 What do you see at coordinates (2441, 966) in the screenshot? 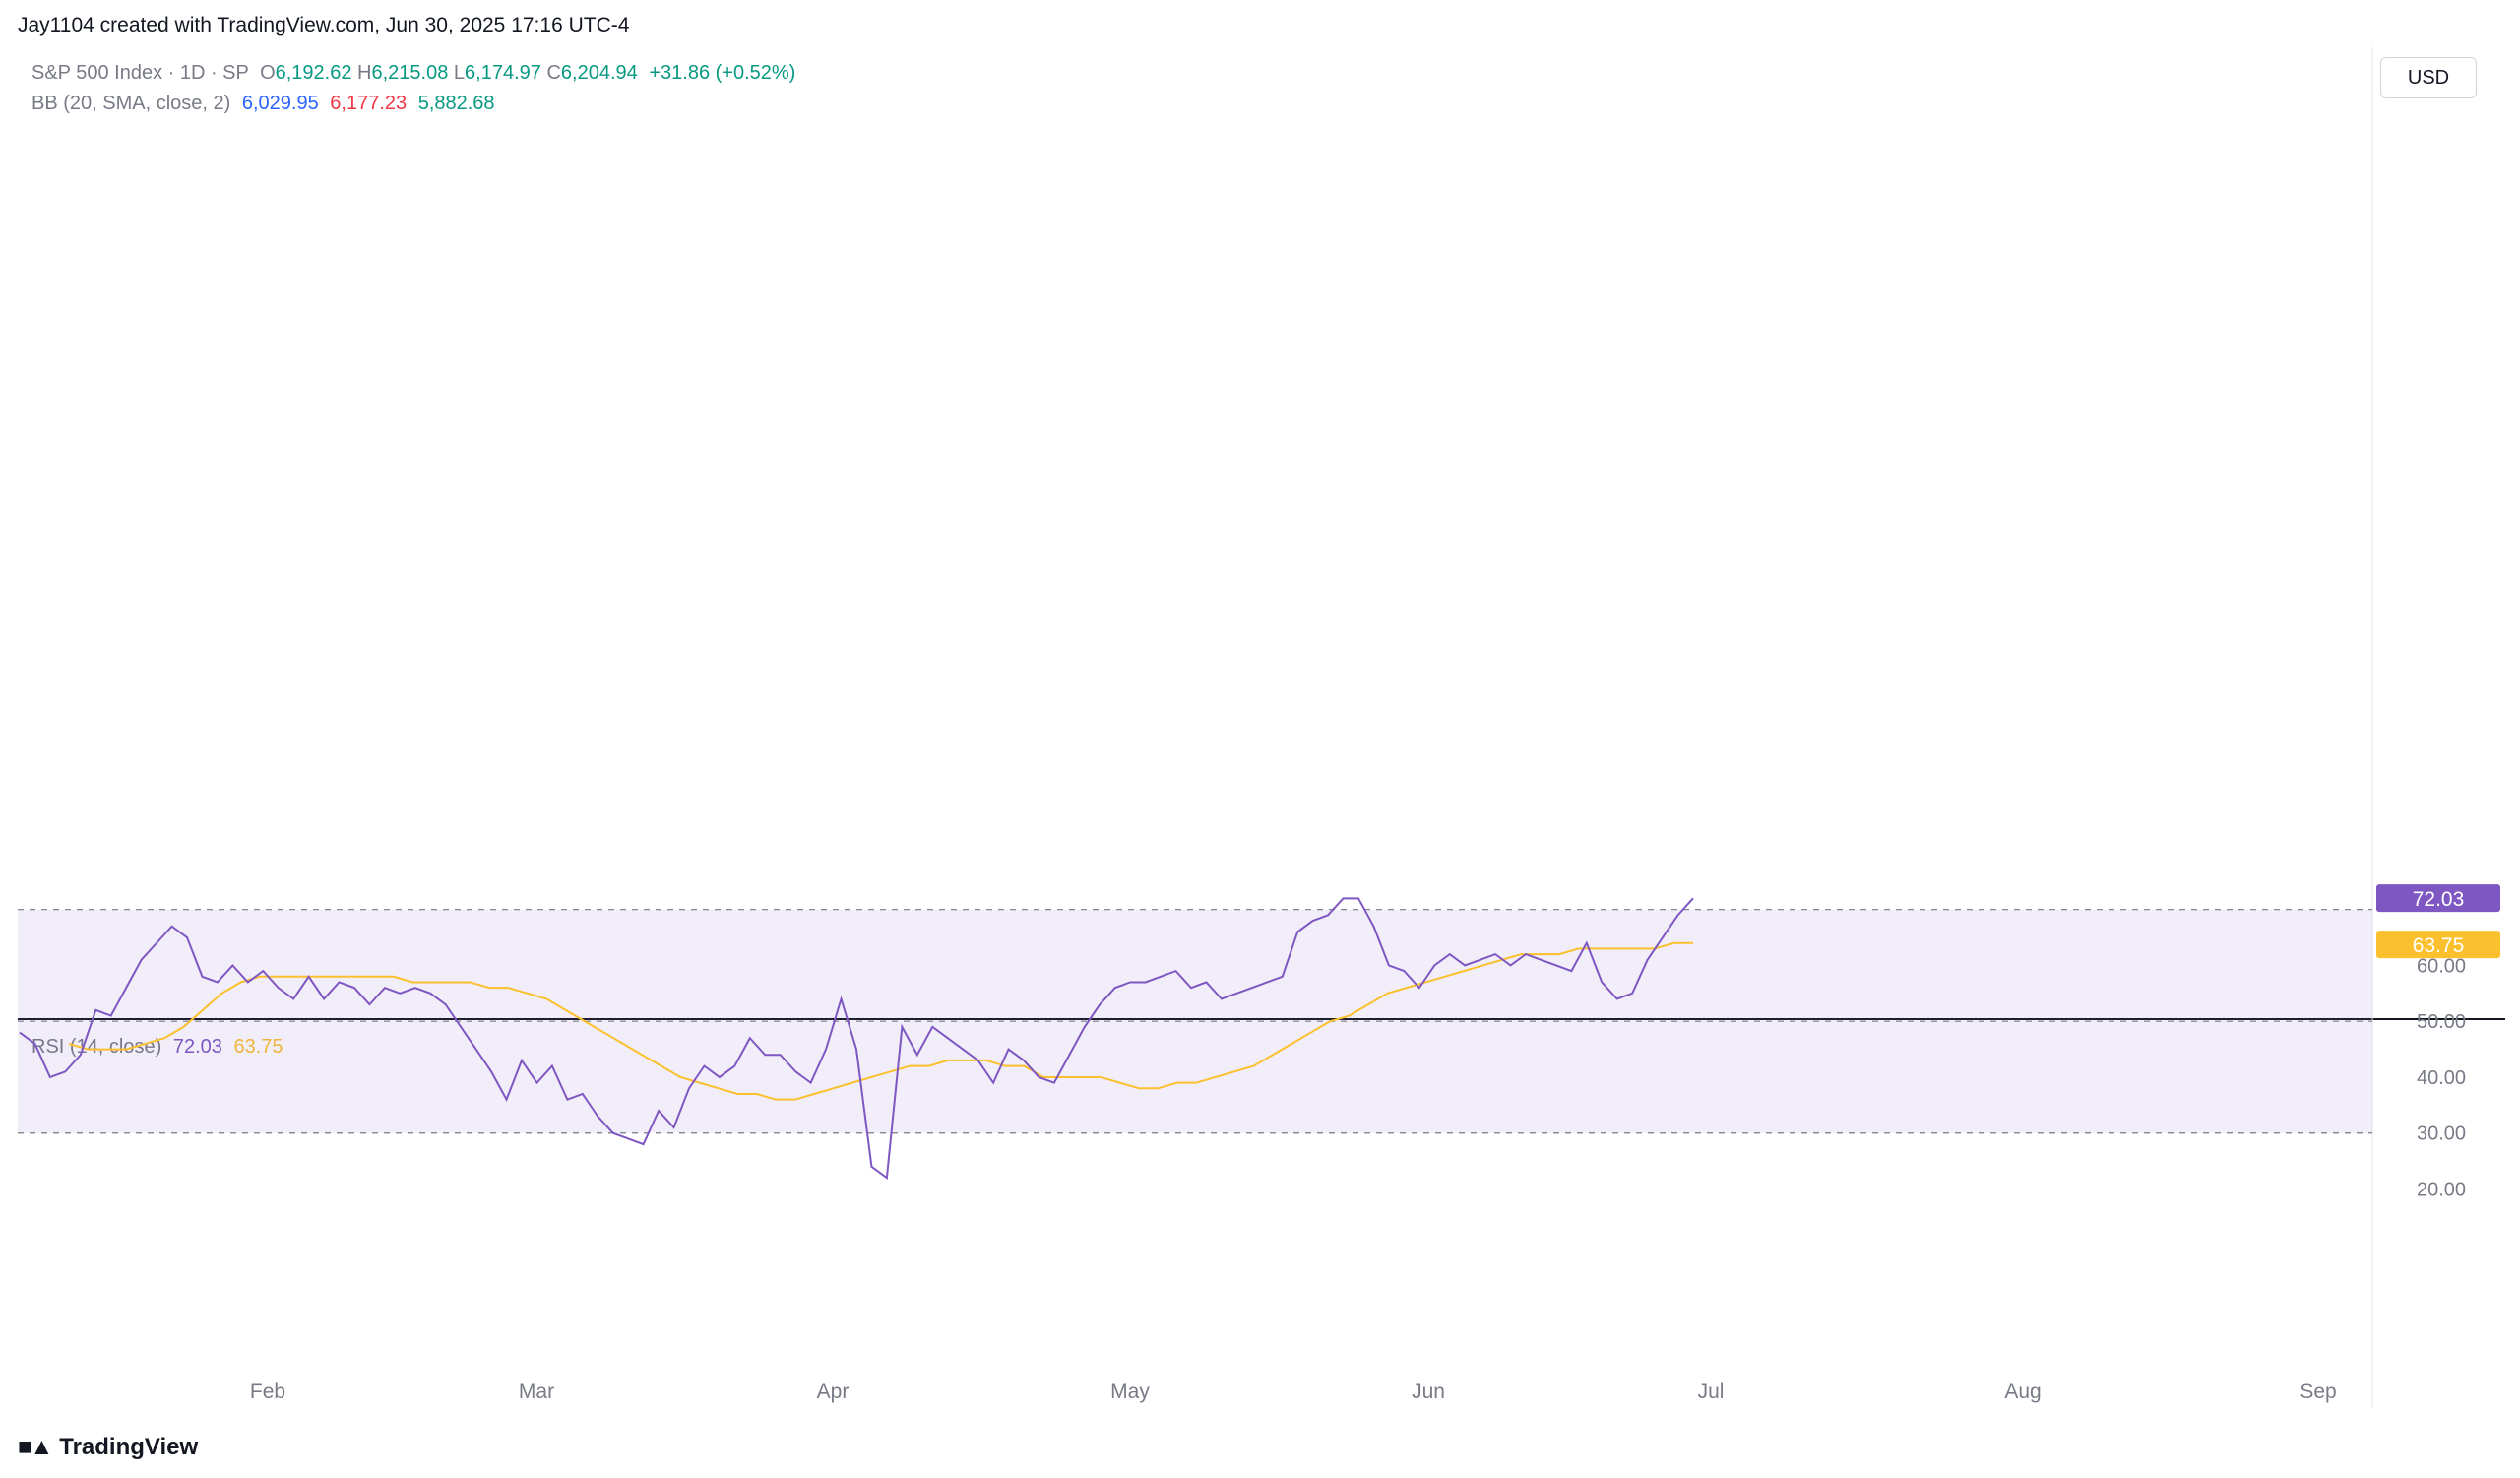
I see `rsi-axis-tick: 60.00` at bounding box center [2441, 966].